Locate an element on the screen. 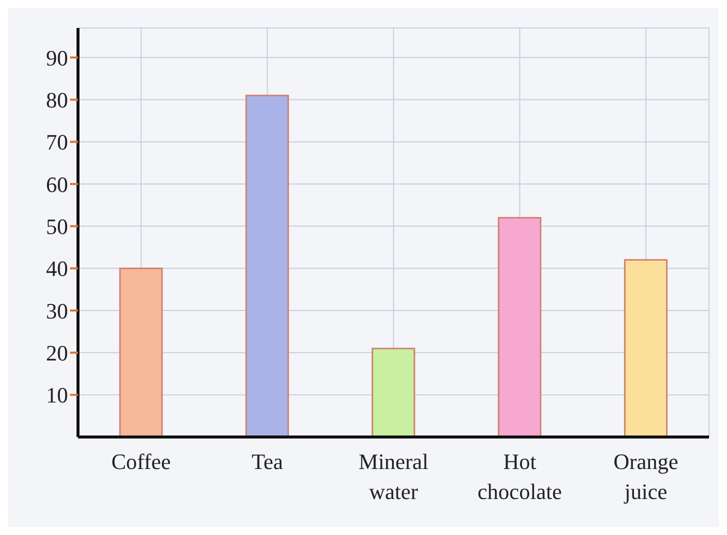 The width and height of the screenshot is (727, 535). y-tick-label: 10 is located at coordinates (57, 395).